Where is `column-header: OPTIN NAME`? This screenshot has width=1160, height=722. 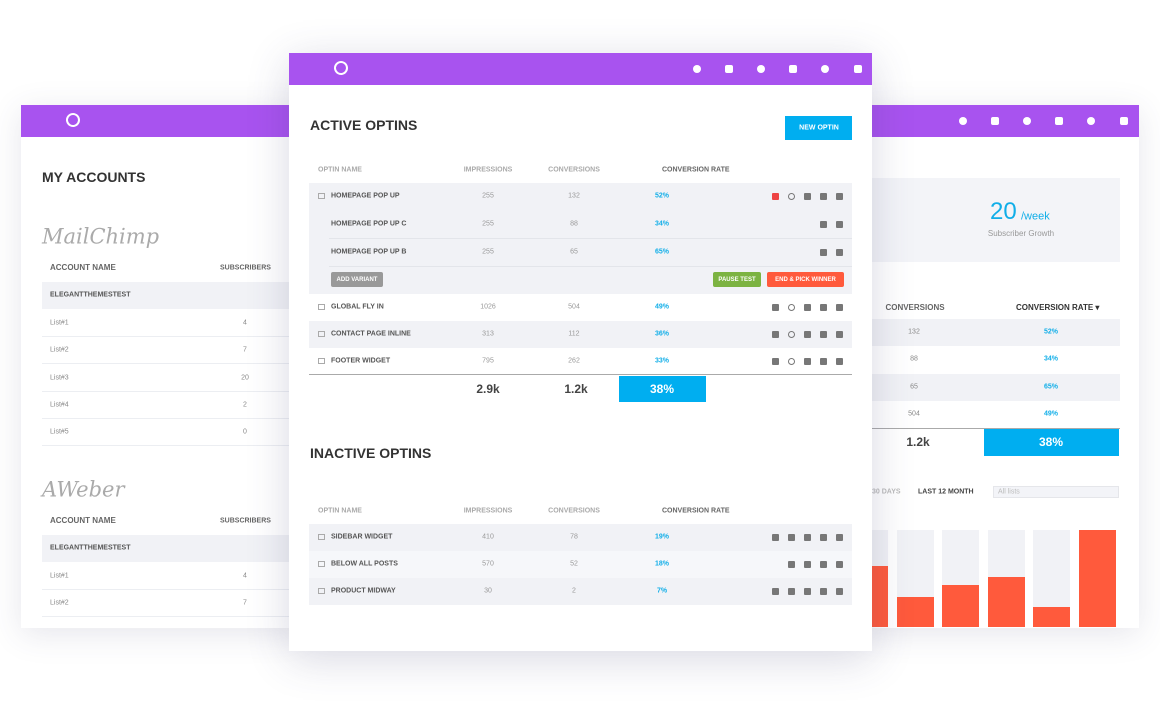
column-header: OPTIN NAME is located at coordinates (340, 170).